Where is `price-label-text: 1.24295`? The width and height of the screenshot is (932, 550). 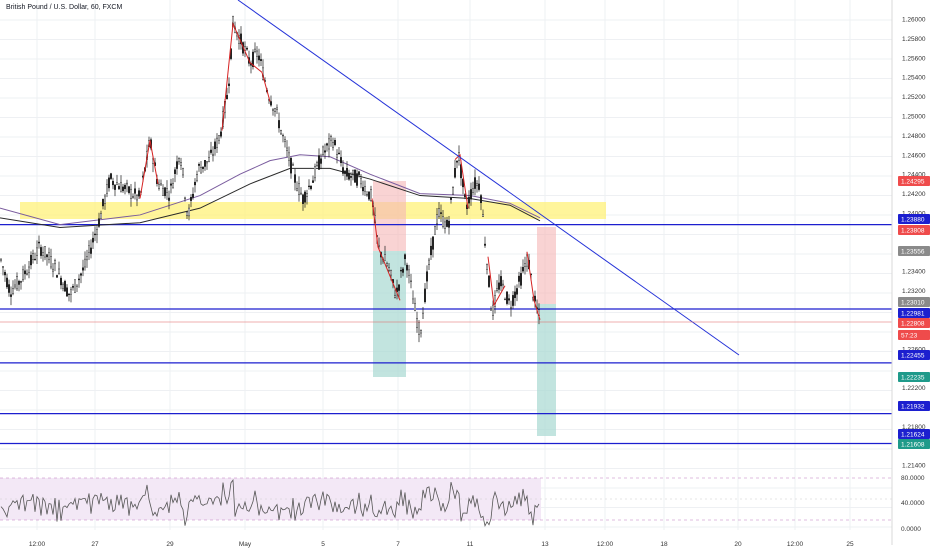 price-label-text: 1.24295 is located at coordinates (913, 182).